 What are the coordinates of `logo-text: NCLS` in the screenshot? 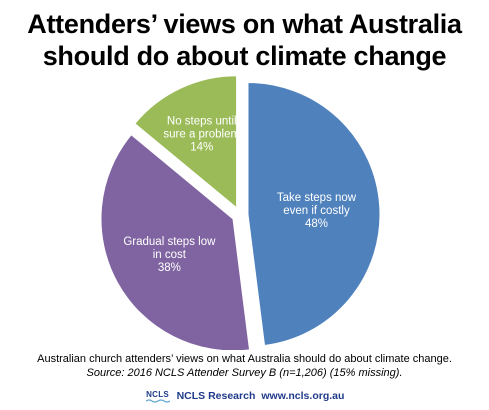 It's located at (158, 394).